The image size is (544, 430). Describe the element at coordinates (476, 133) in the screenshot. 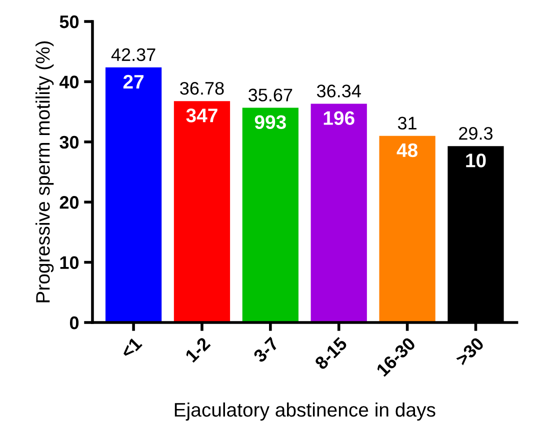

I see `data-label: 29.3` at that location.